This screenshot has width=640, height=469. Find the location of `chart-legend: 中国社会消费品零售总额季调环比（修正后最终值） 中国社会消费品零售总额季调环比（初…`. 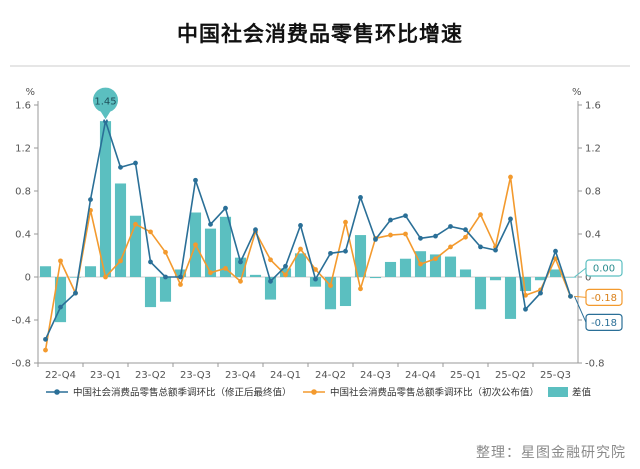

chart-legend: 中国社会消费品零售总额季调环比（修正后最终值） 中国社会消费品零售总额季调环比（初… is located at coordinates (319, 393).